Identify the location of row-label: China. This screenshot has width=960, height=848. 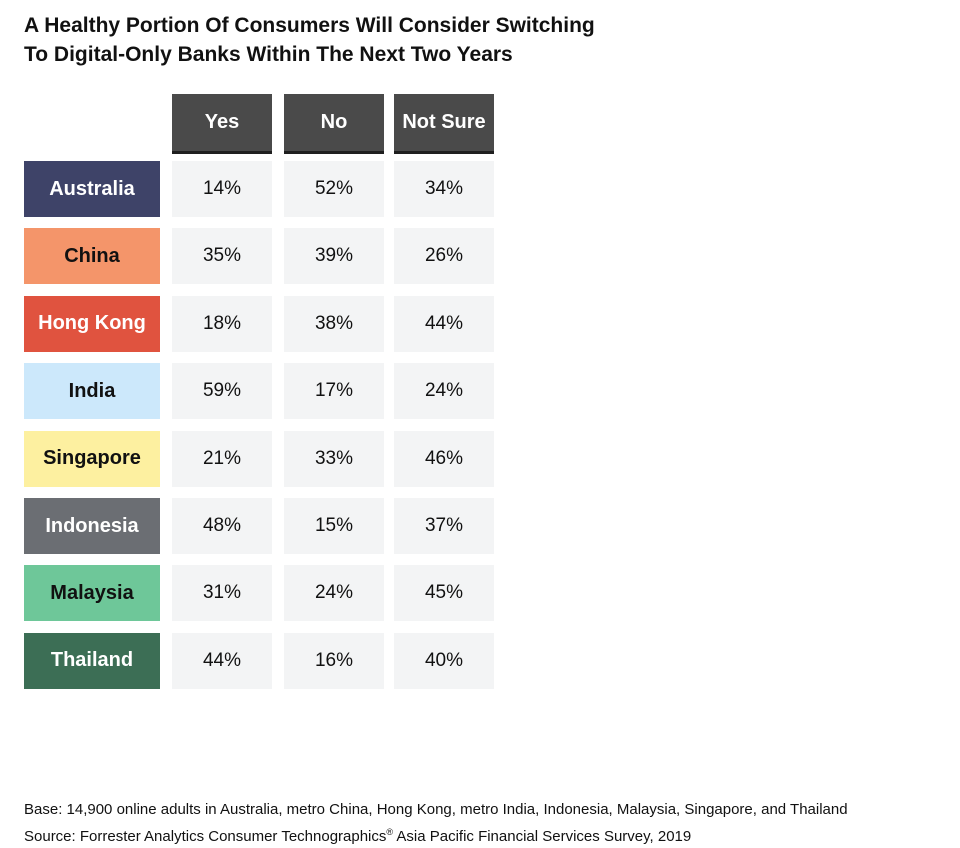
(92, 256).